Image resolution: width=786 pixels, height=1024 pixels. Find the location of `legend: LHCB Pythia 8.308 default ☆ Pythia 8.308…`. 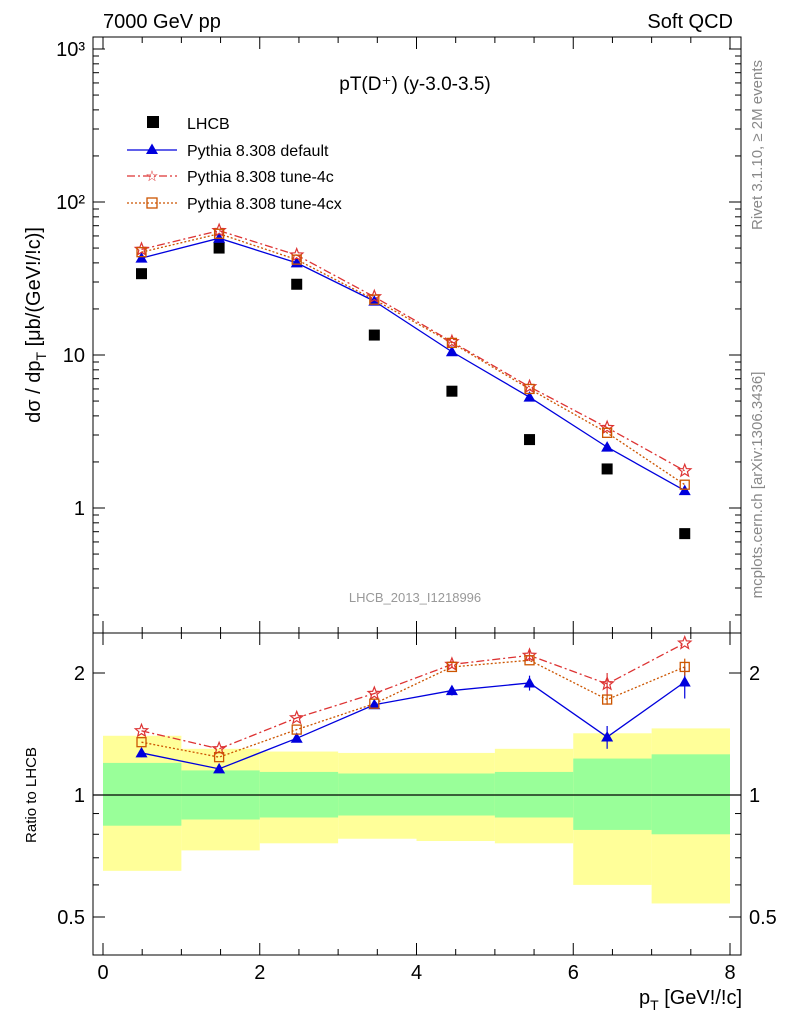

legend: LHCB Pythia 8.308 default ☆ Pythia 8.308… is located at coordinates (234, 164).